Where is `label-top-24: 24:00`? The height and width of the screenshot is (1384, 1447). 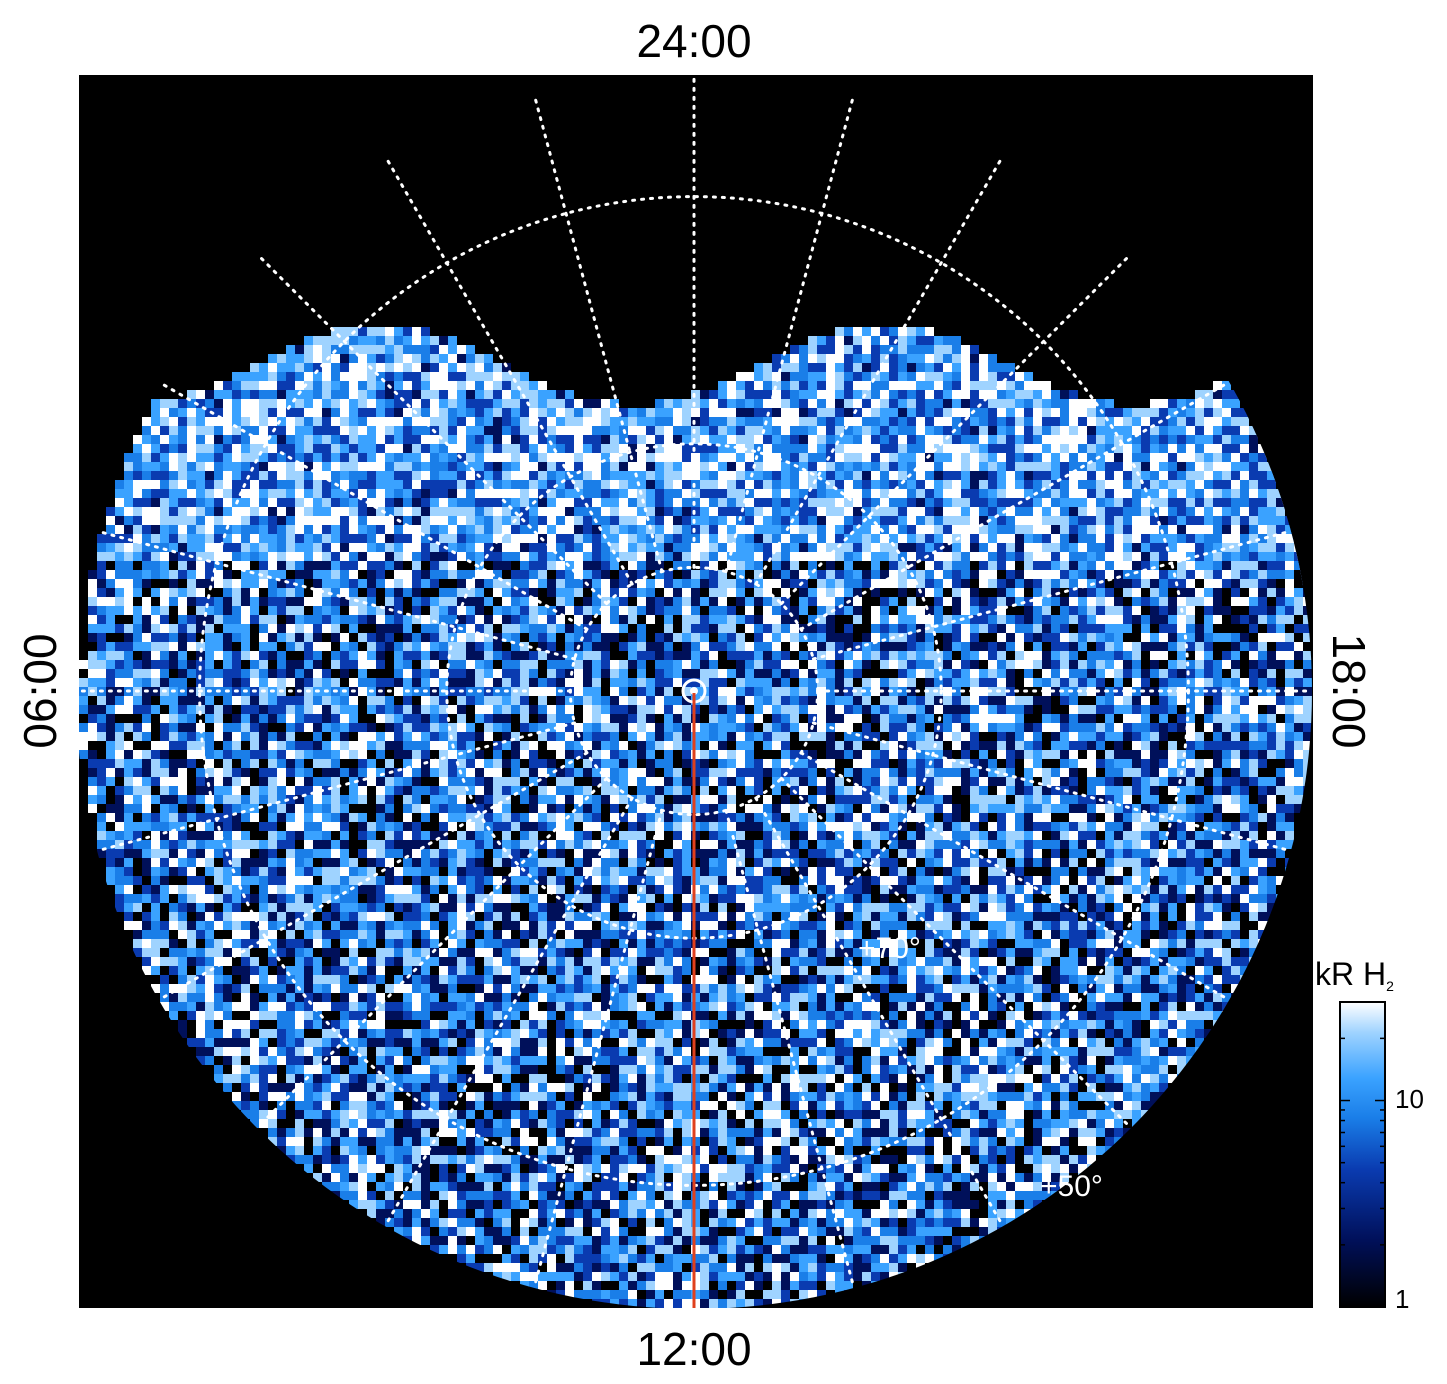
label-top-24: 24:00 is located at coordinates (693, 41).